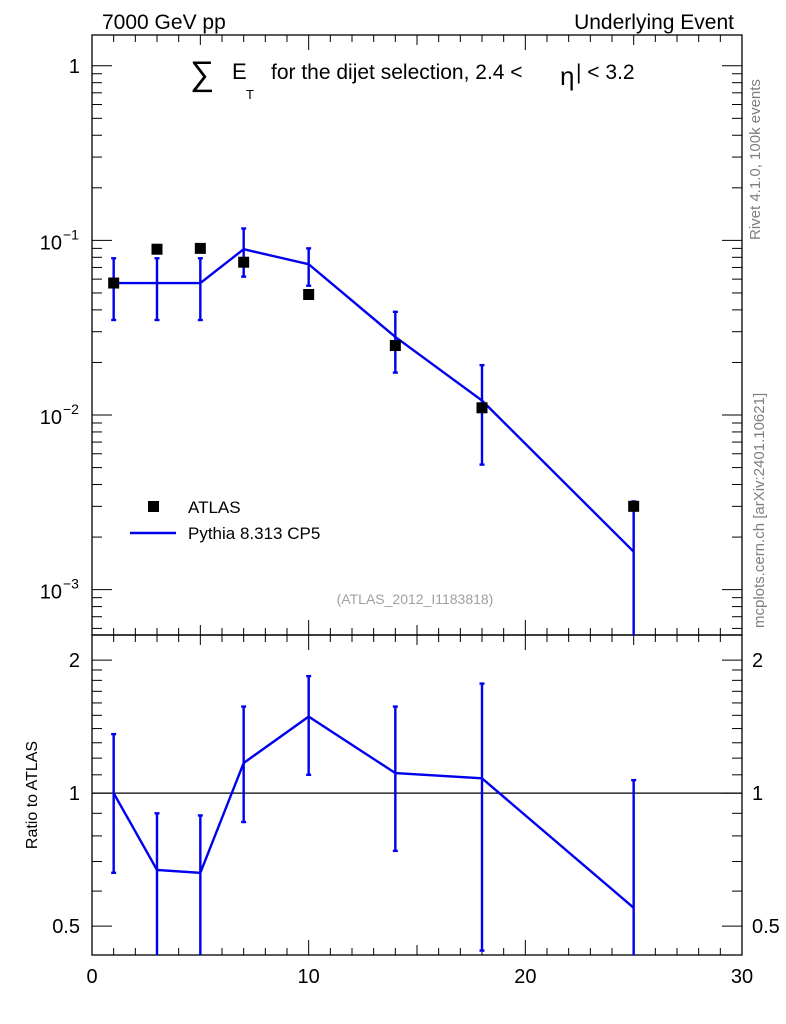  I want to click on title-eta: η, so click(567, 76).